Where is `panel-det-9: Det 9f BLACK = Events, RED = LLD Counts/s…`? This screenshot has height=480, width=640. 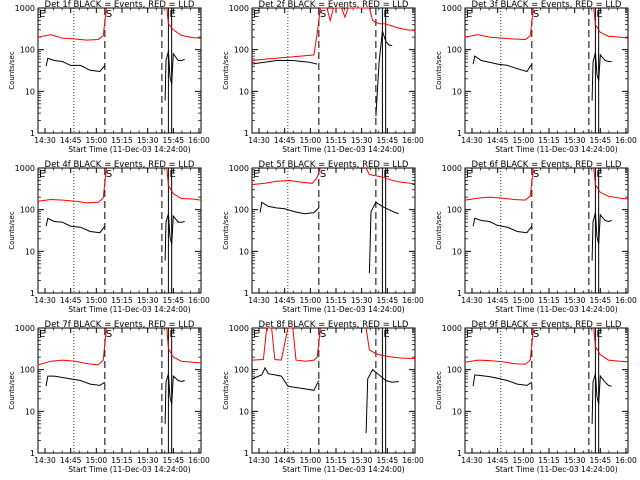 panel-det-9: Det 9f BLACK = Events, RED = LLD Counts/s… is located at coordinates (536, 397).